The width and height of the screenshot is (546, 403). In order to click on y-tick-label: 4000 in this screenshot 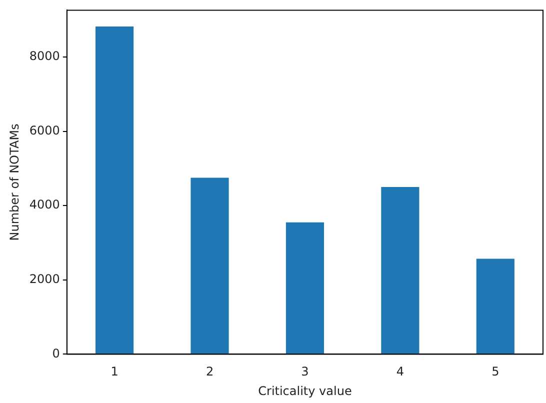, I will do `click(44, 205)`.